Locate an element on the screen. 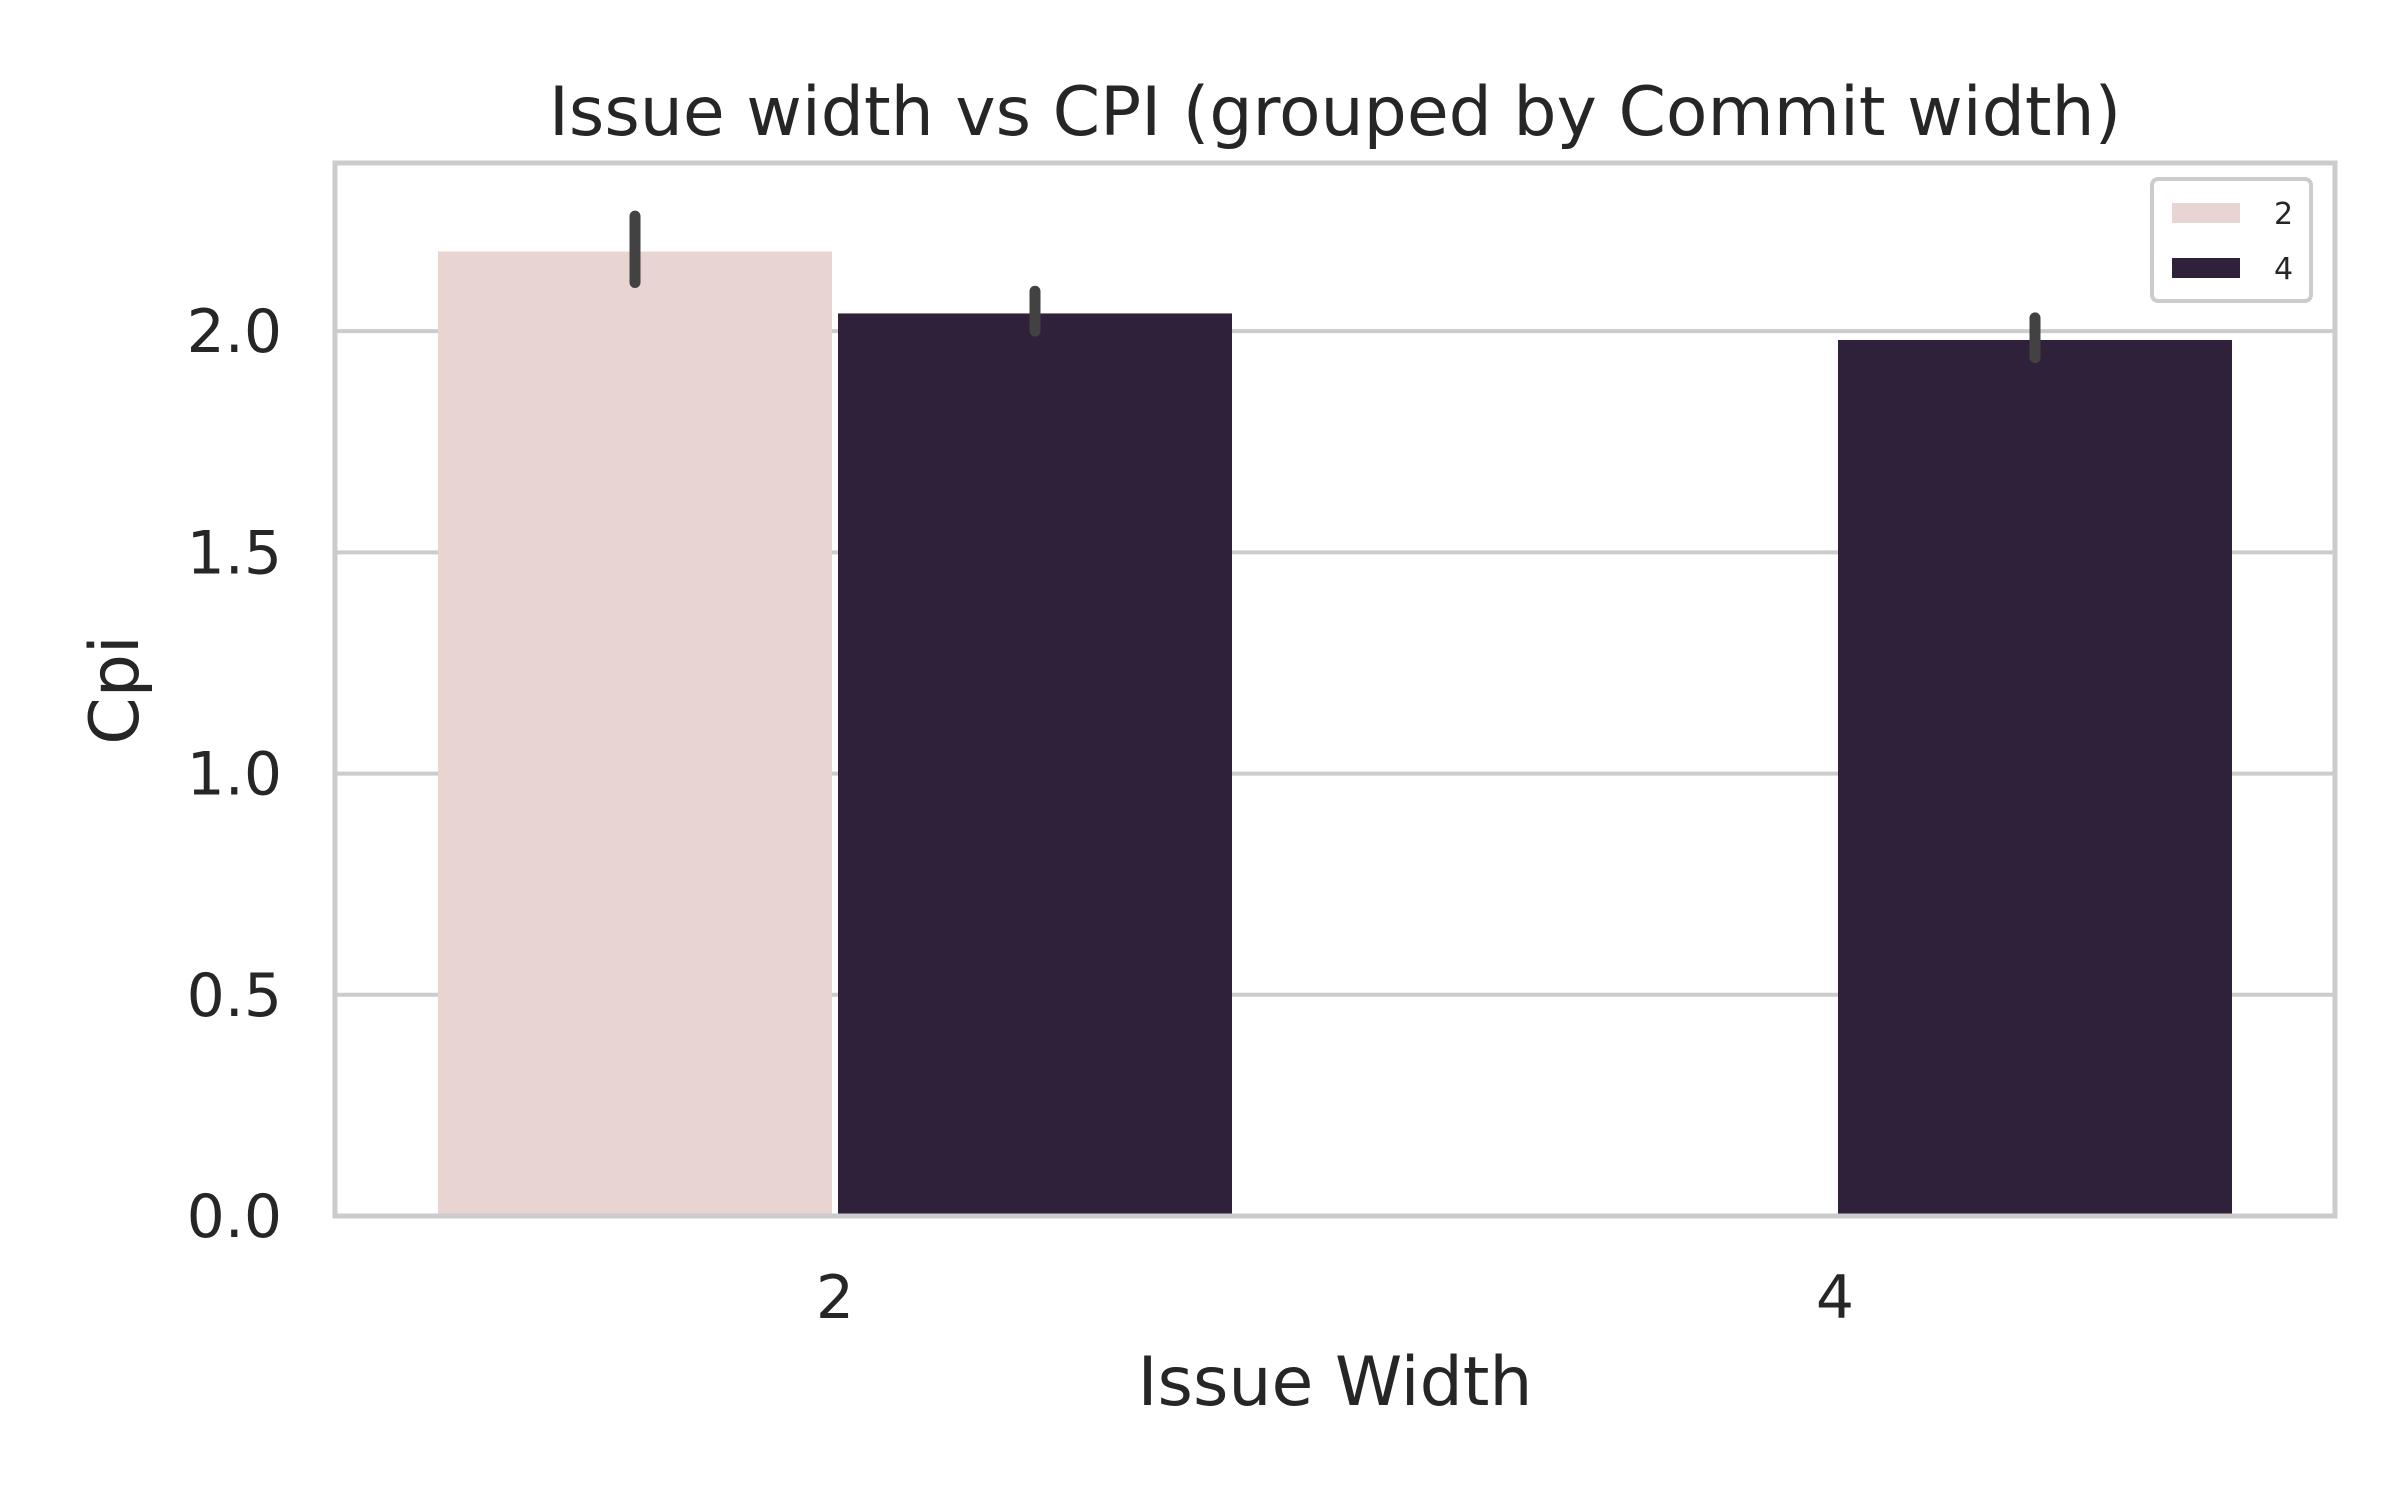  y-tick-label: 1.5 is located at coordinates (234, 553).